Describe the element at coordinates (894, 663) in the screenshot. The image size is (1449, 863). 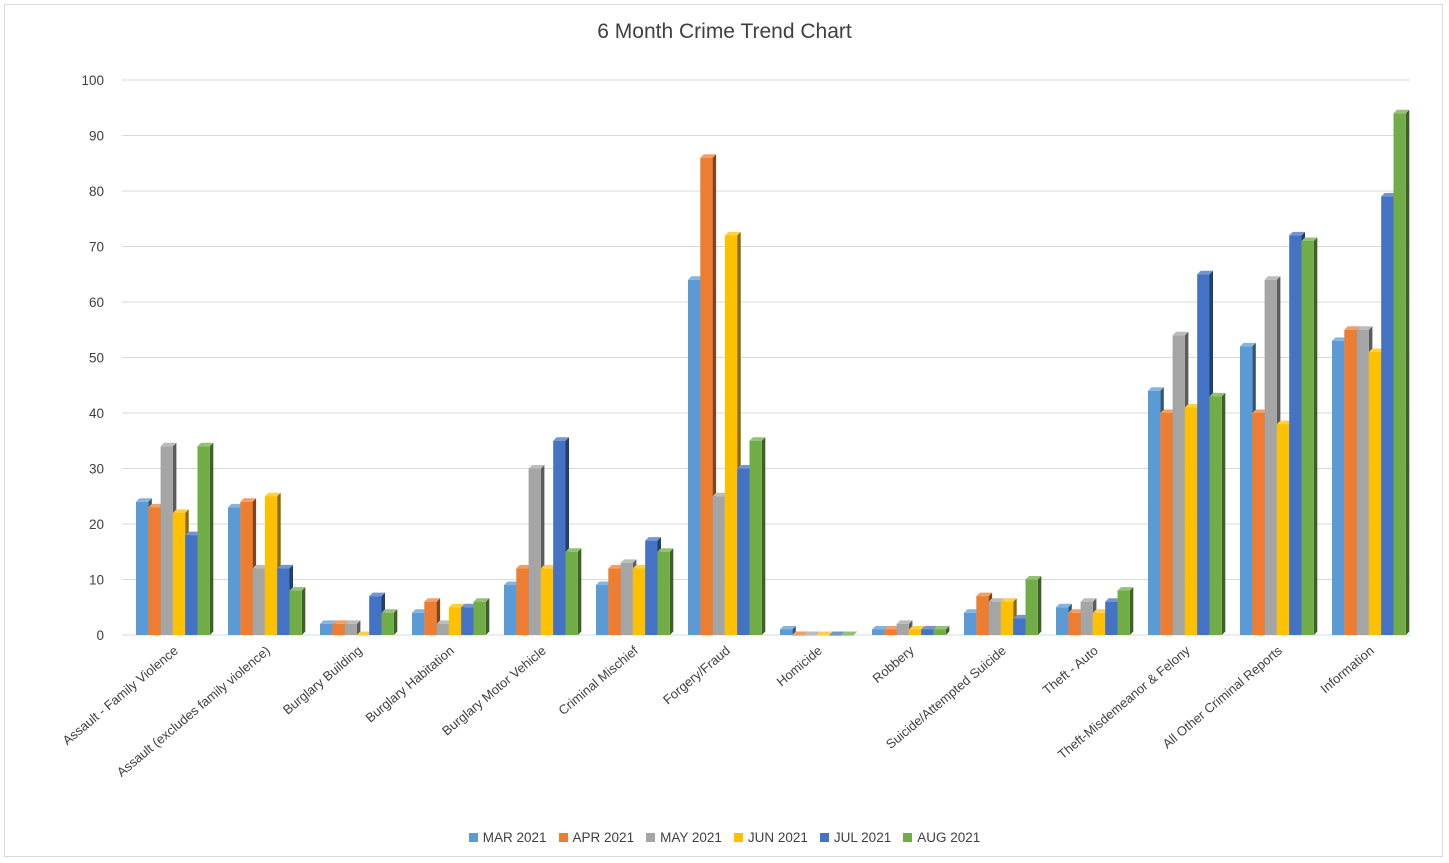
I see `x-tick-label: Robbery` at that location.